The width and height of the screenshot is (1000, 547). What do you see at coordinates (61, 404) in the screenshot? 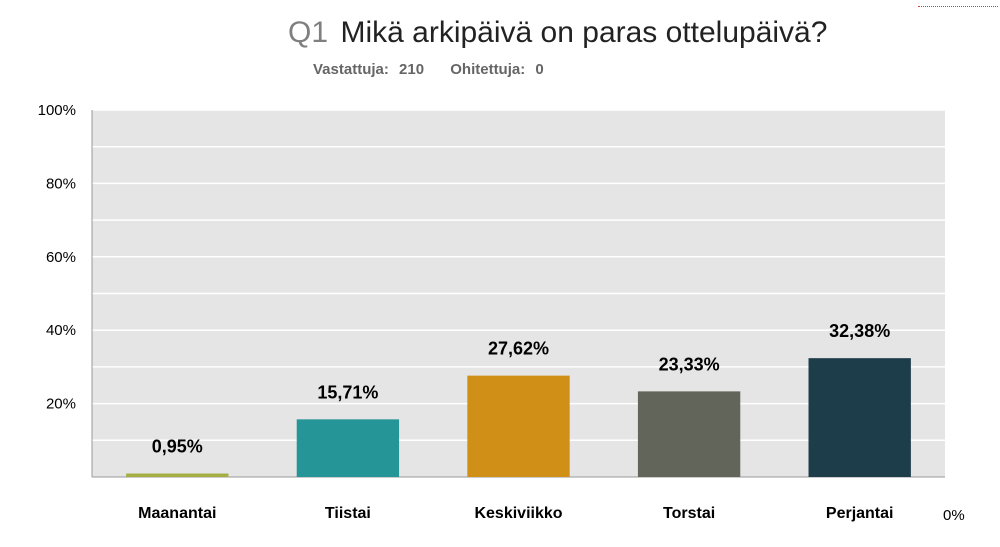
I see `y-tick-label: 20%` at bounding box center [61, 404].